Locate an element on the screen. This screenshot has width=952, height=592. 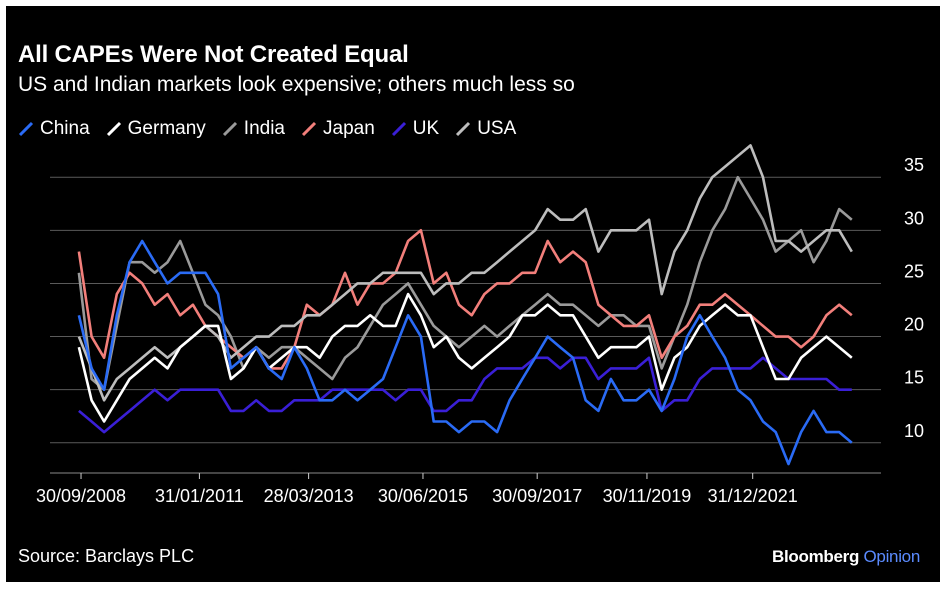
legend-item-germany: Germany is located at coordinates (156, 129).